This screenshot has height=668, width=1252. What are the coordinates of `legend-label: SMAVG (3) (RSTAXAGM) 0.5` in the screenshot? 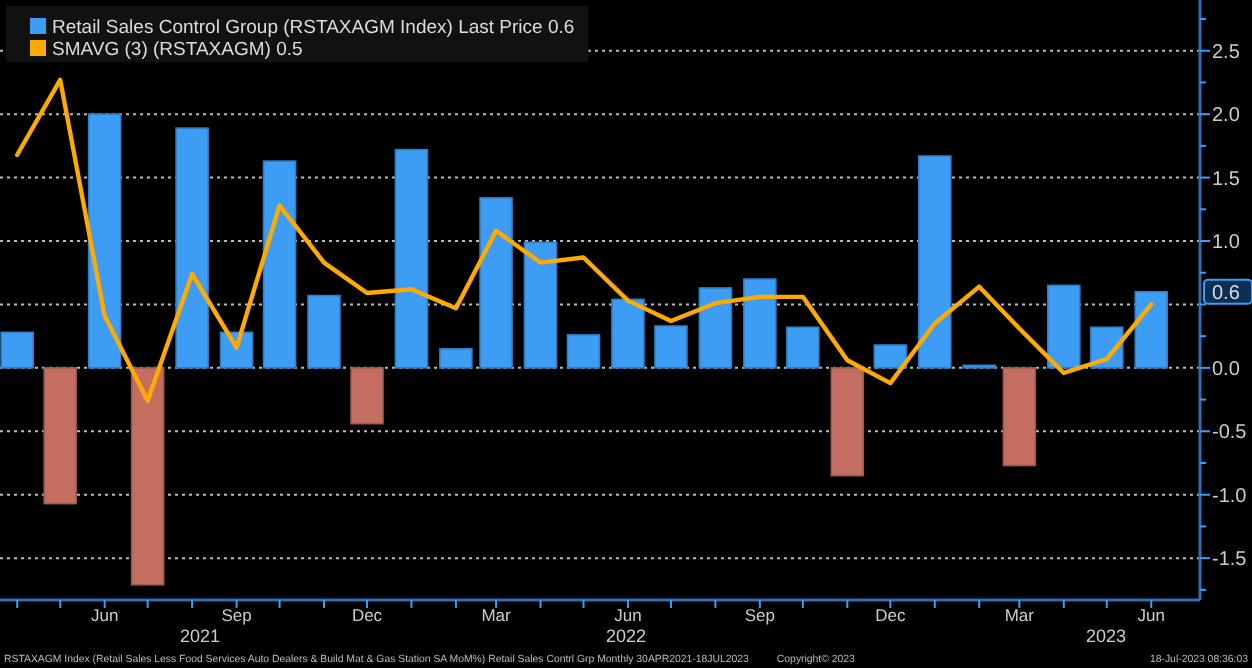 It's located at (177, 49).